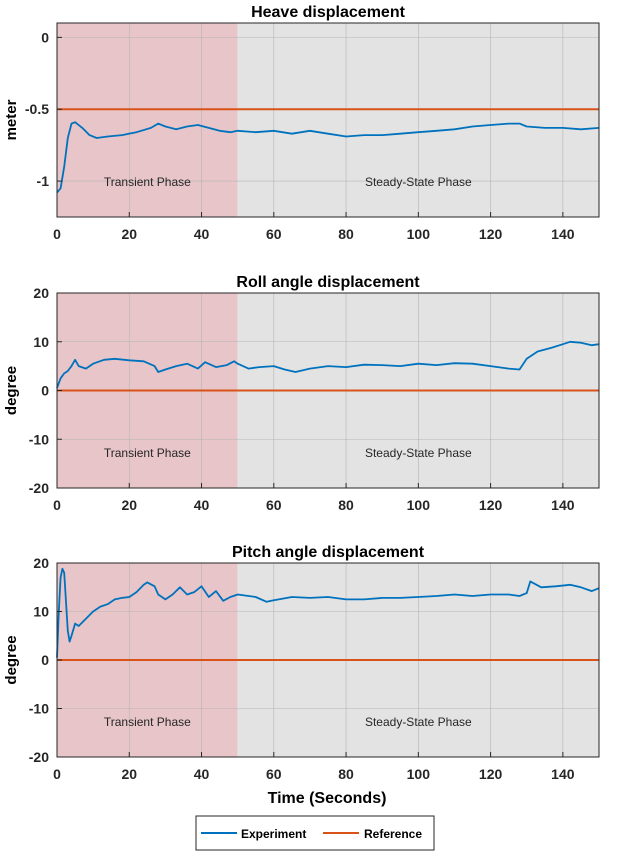 The width and height of the screenshot is (640, 853). What do you see at coordinates (273, 834) in the screenshot?
I see `legend-experiment-label: Experiment` at bounding box center [273, 834].